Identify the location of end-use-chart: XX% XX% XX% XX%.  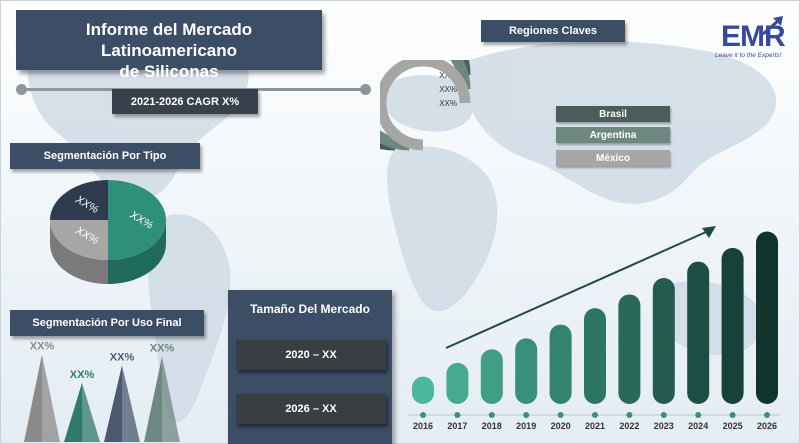
(102, 391).